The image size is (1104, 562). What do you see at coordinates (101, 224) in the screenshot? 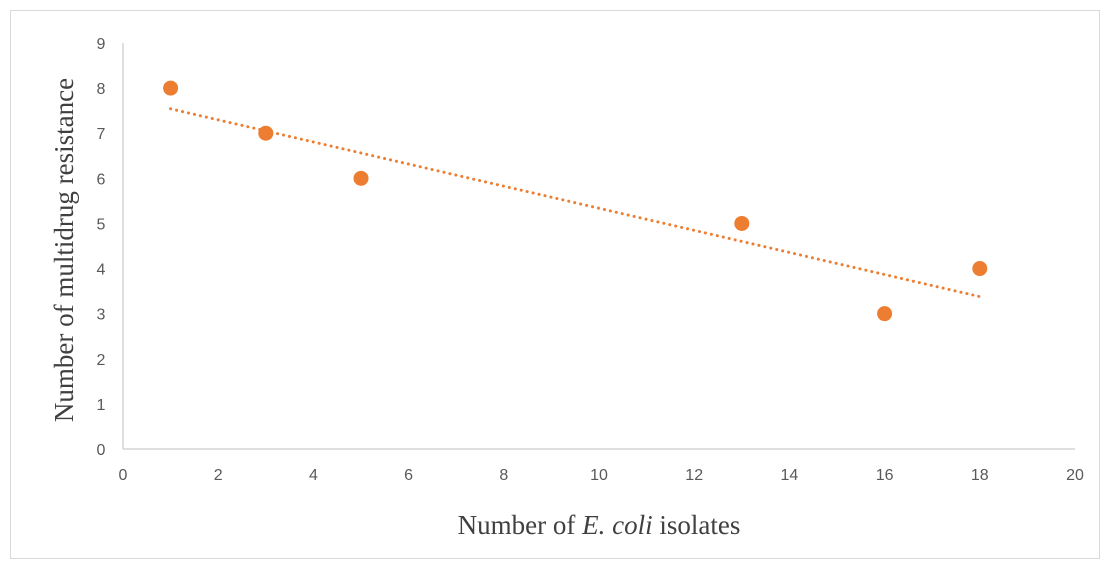
I see `y-tick-label: 5` at bounding box center [101, 224].